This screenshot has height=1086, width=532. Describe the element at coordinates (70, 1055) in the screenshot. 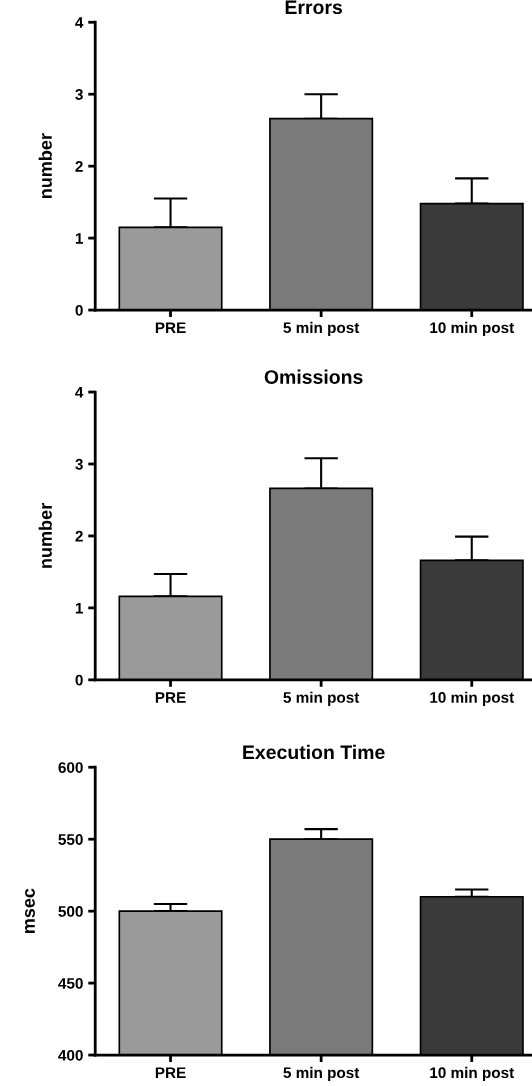

I see `y-tick-label: 400` at that location.